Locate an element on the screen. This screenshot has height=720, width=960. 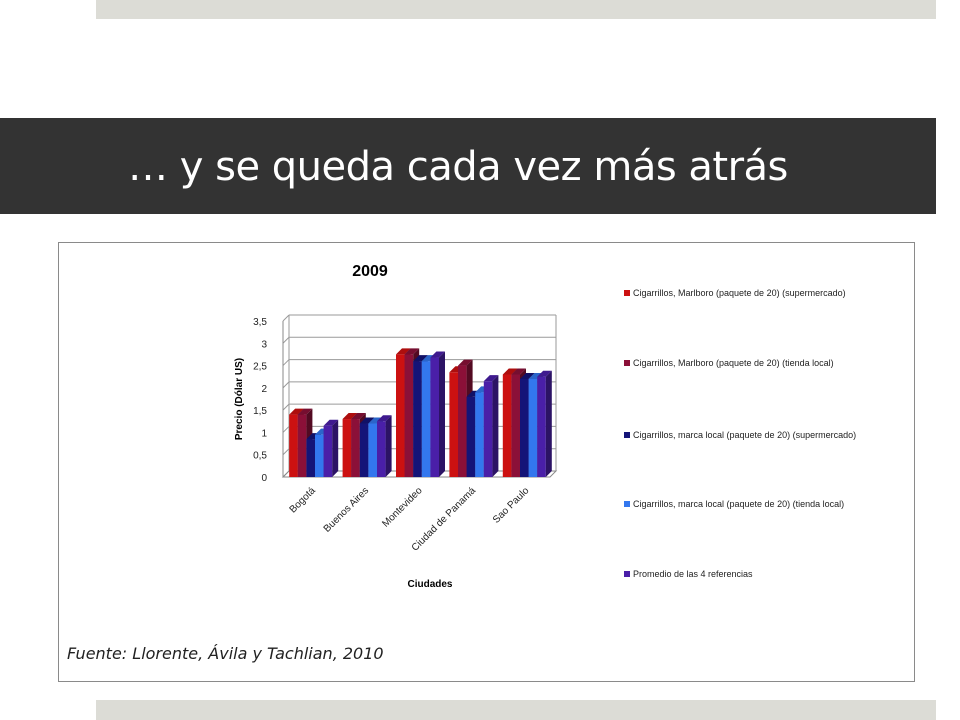
y-tick-label: 0 is located at coordinates (264, 478).